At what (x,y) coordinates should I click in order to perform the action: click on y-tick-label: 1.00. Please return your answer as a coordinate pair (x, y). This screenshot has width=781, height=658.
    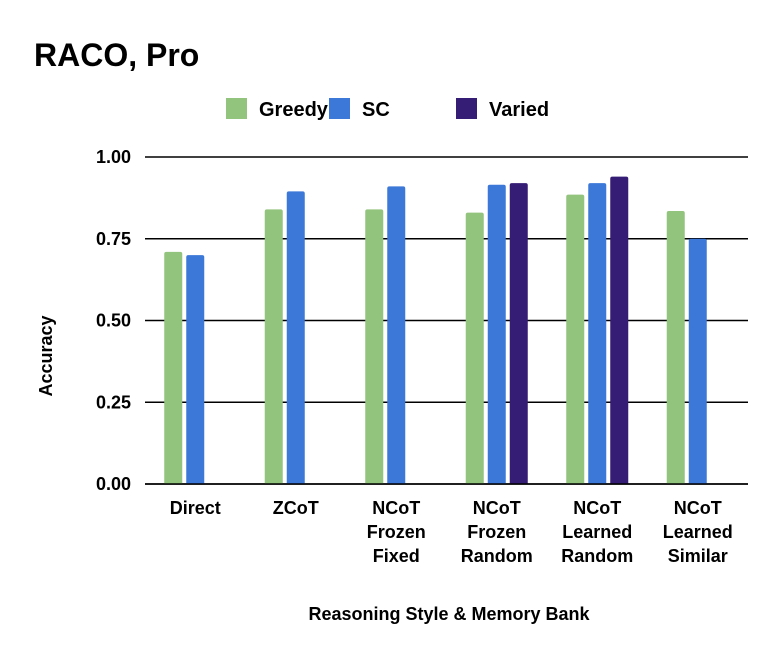
    Looking at the image, I should click on (113, 157).